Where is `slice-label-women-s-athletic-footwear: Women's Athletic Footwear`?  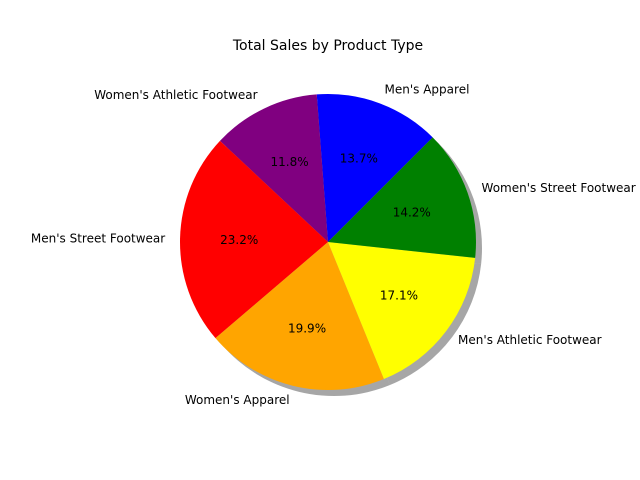
slice-label-women-s-athletic-footwear: Women's Athletic Footwear is located at coordinates (175, 95).